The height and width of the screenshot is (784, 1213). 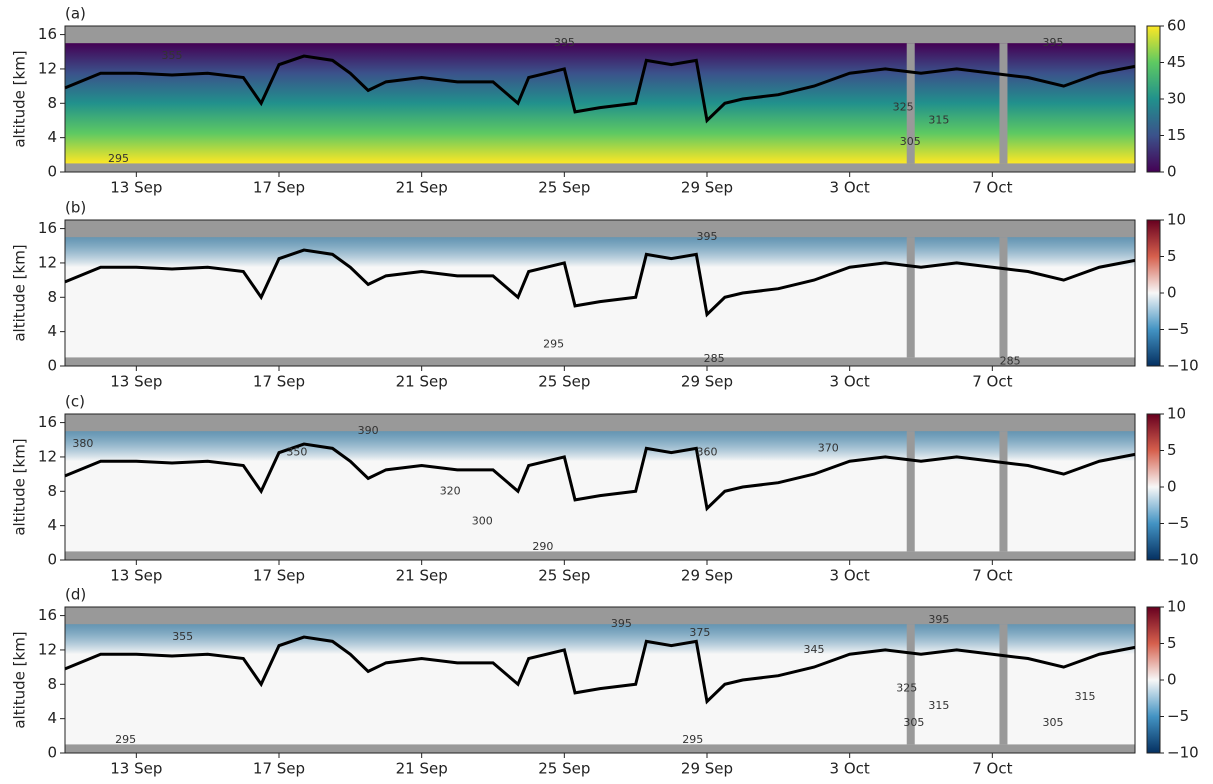 What do you see at coordinates (296, 452) in the screenshot?
I see `contour-label: 350` at bounding box center [296, 452].